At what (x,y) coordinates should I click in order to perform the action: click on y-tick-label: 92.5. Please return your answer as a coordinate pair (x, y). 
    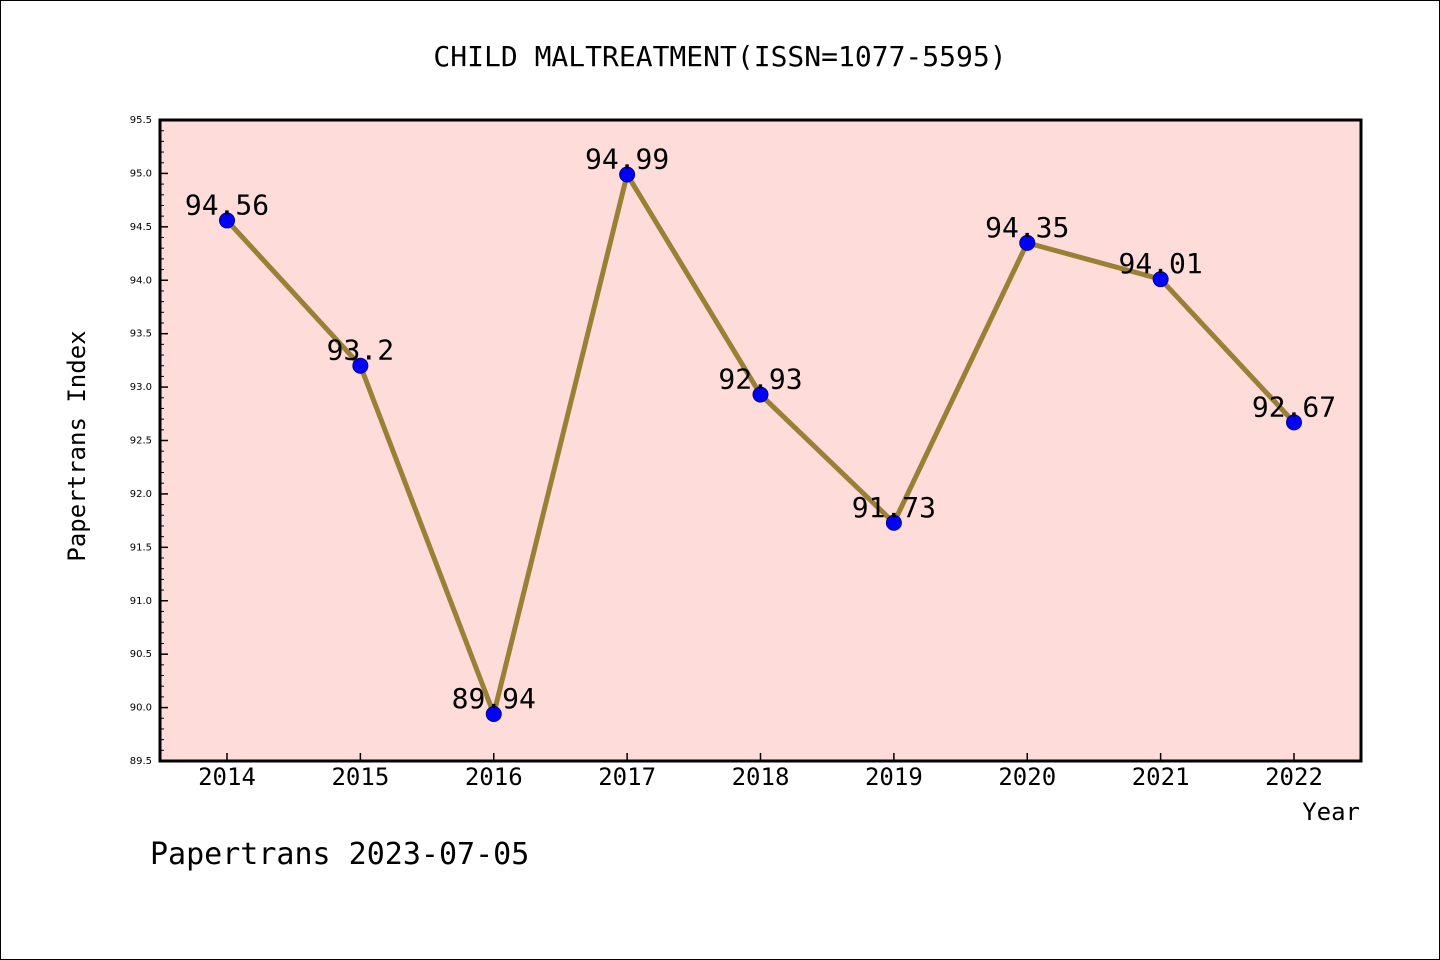
    Looking at the image, I should click on (141, 441).